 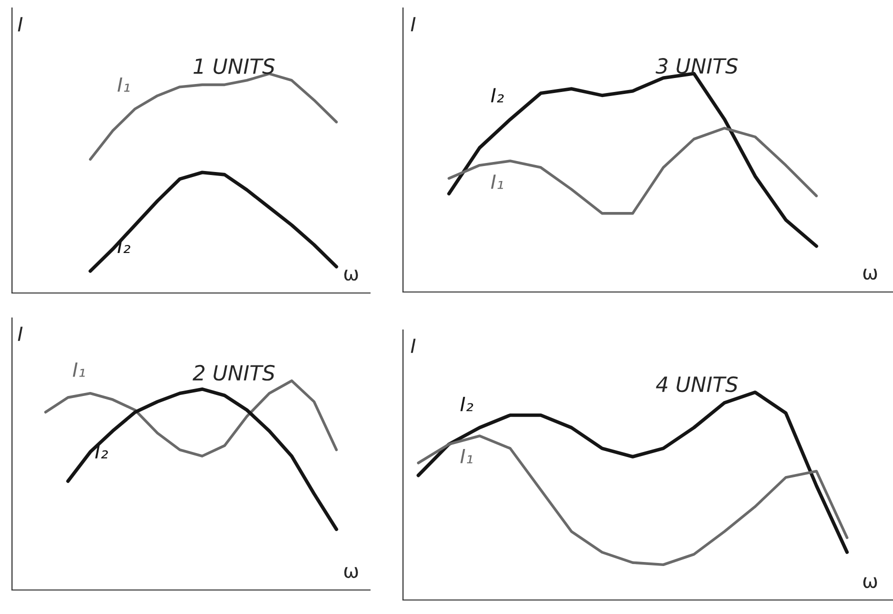 What do you see at coordinates (697, 384) in the screenshot?
I see `chart-title: 4 UNITS` at bounding box center [697, 384].